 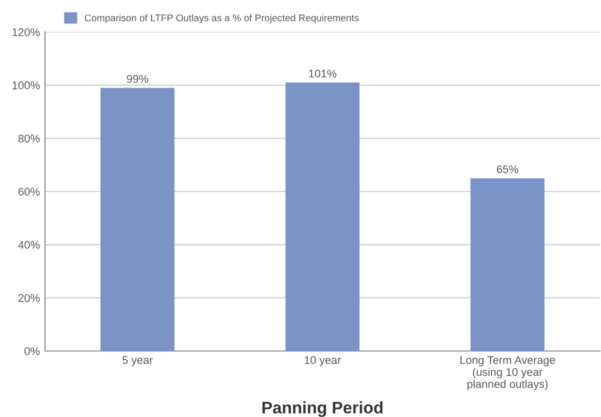 I want to click on x-axis-title: Panning Period, so click(x=322, y=409).